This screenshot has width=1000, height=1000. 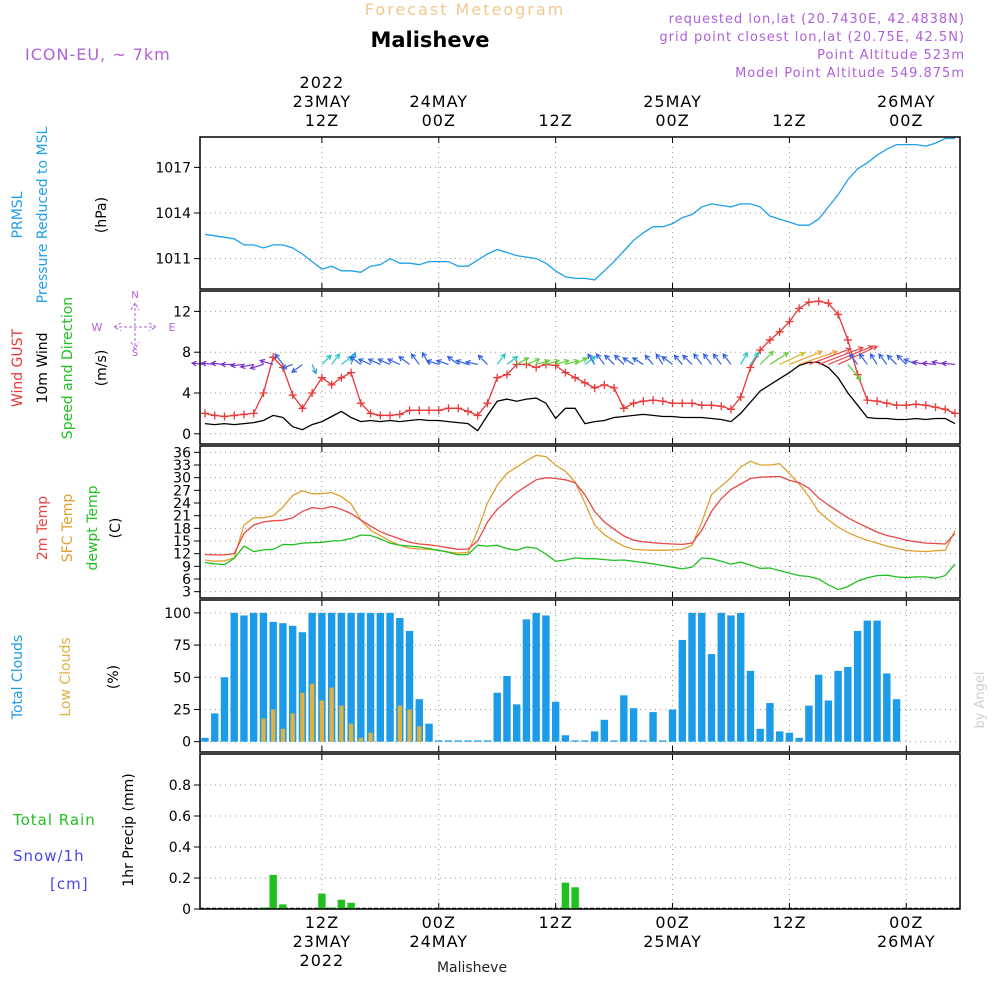 What do you see at coordinates (97, 327) in the screenshot?
I see `compass-west: W` at bounding box center [97, 327].